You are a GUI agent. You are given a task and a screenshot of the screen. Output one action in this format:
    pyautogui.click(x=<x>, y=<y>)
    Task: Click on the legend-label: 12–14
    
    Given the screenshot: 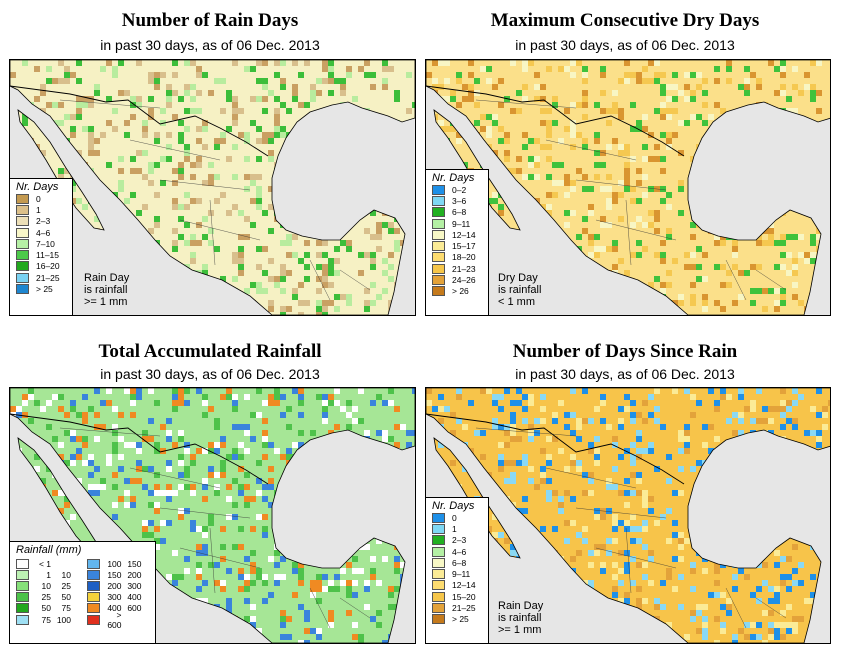 What is the action you would take?
    pyautogui.click(x=464, y=234)
    